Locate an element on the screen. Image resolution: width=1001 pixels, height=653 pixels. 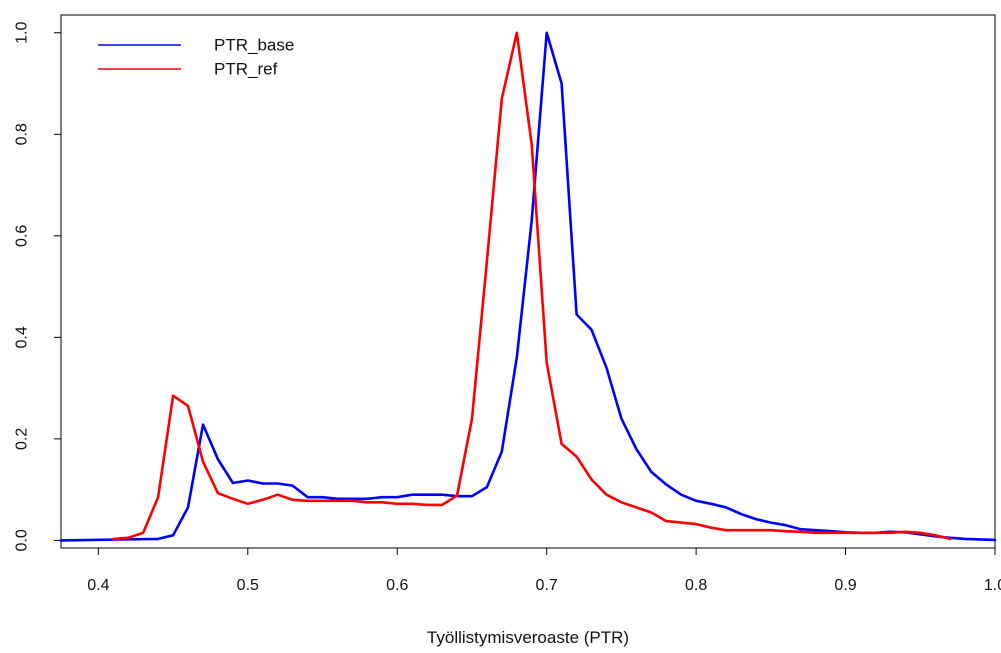
y-tick-label: 1.0 is located at coordinates (22, 33).